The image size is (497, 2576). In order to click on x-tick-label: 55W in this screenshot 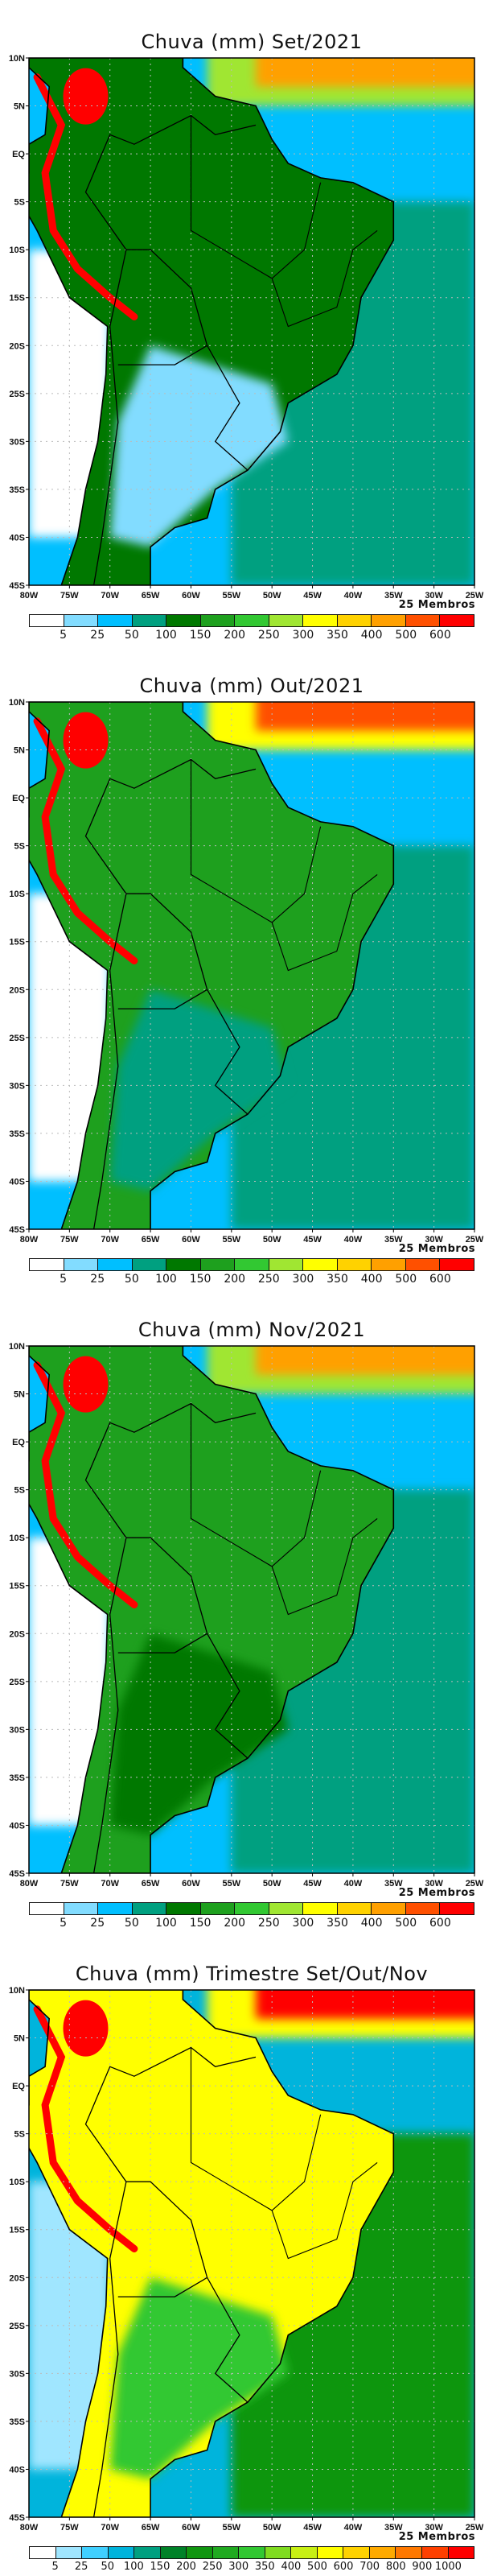, I will do `click(232, 596)`.